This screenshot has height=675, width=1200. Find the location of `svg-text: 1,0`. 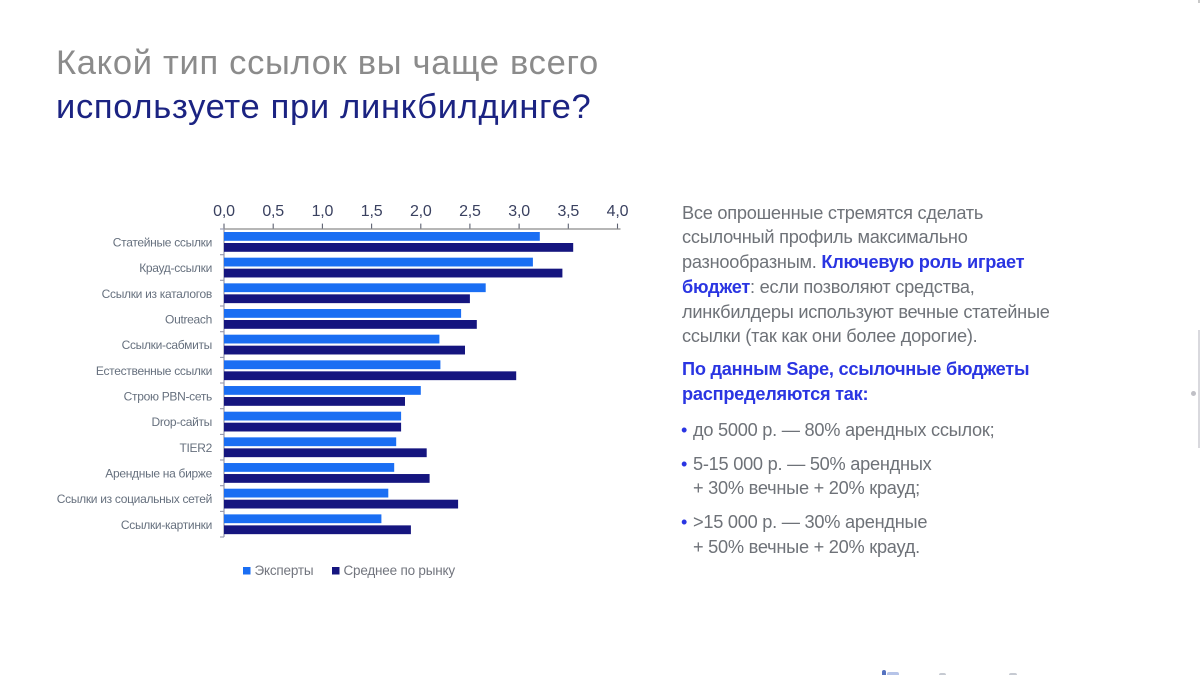

svg-text: 1,0 is located at coordinates (323, 211).